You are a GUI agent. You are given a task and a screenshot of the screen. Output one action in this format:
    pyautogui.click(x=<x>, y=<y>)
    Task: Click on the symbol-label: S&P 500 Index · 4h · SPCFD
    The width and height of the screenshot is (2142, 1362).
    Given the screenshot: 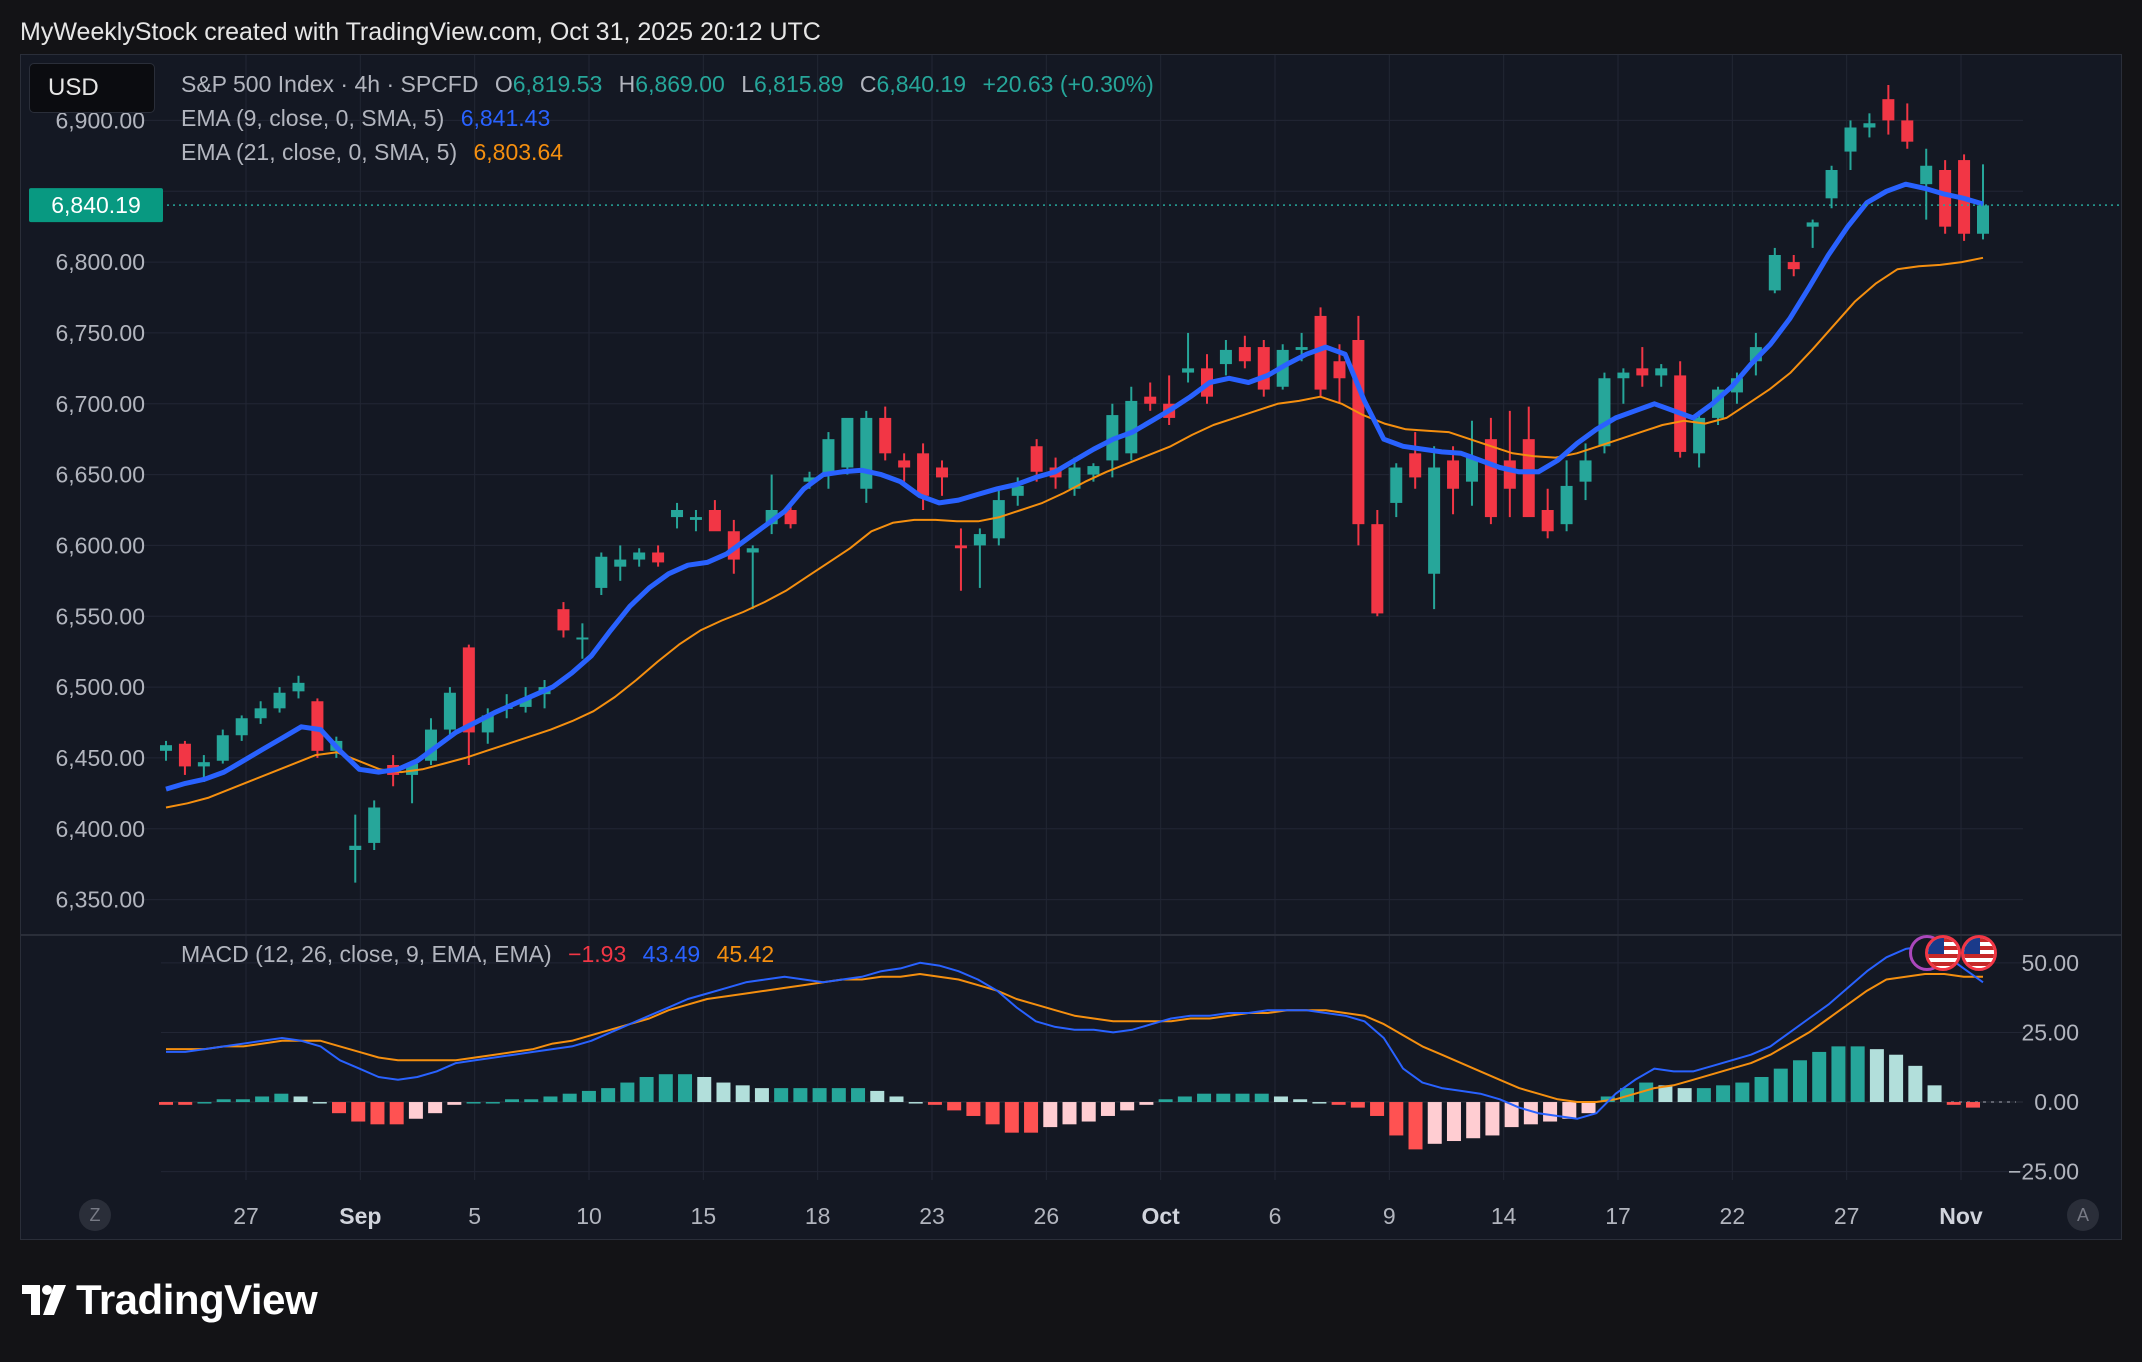 What is the action you would take?
    pyautogui.click(x=330, y=84)
    